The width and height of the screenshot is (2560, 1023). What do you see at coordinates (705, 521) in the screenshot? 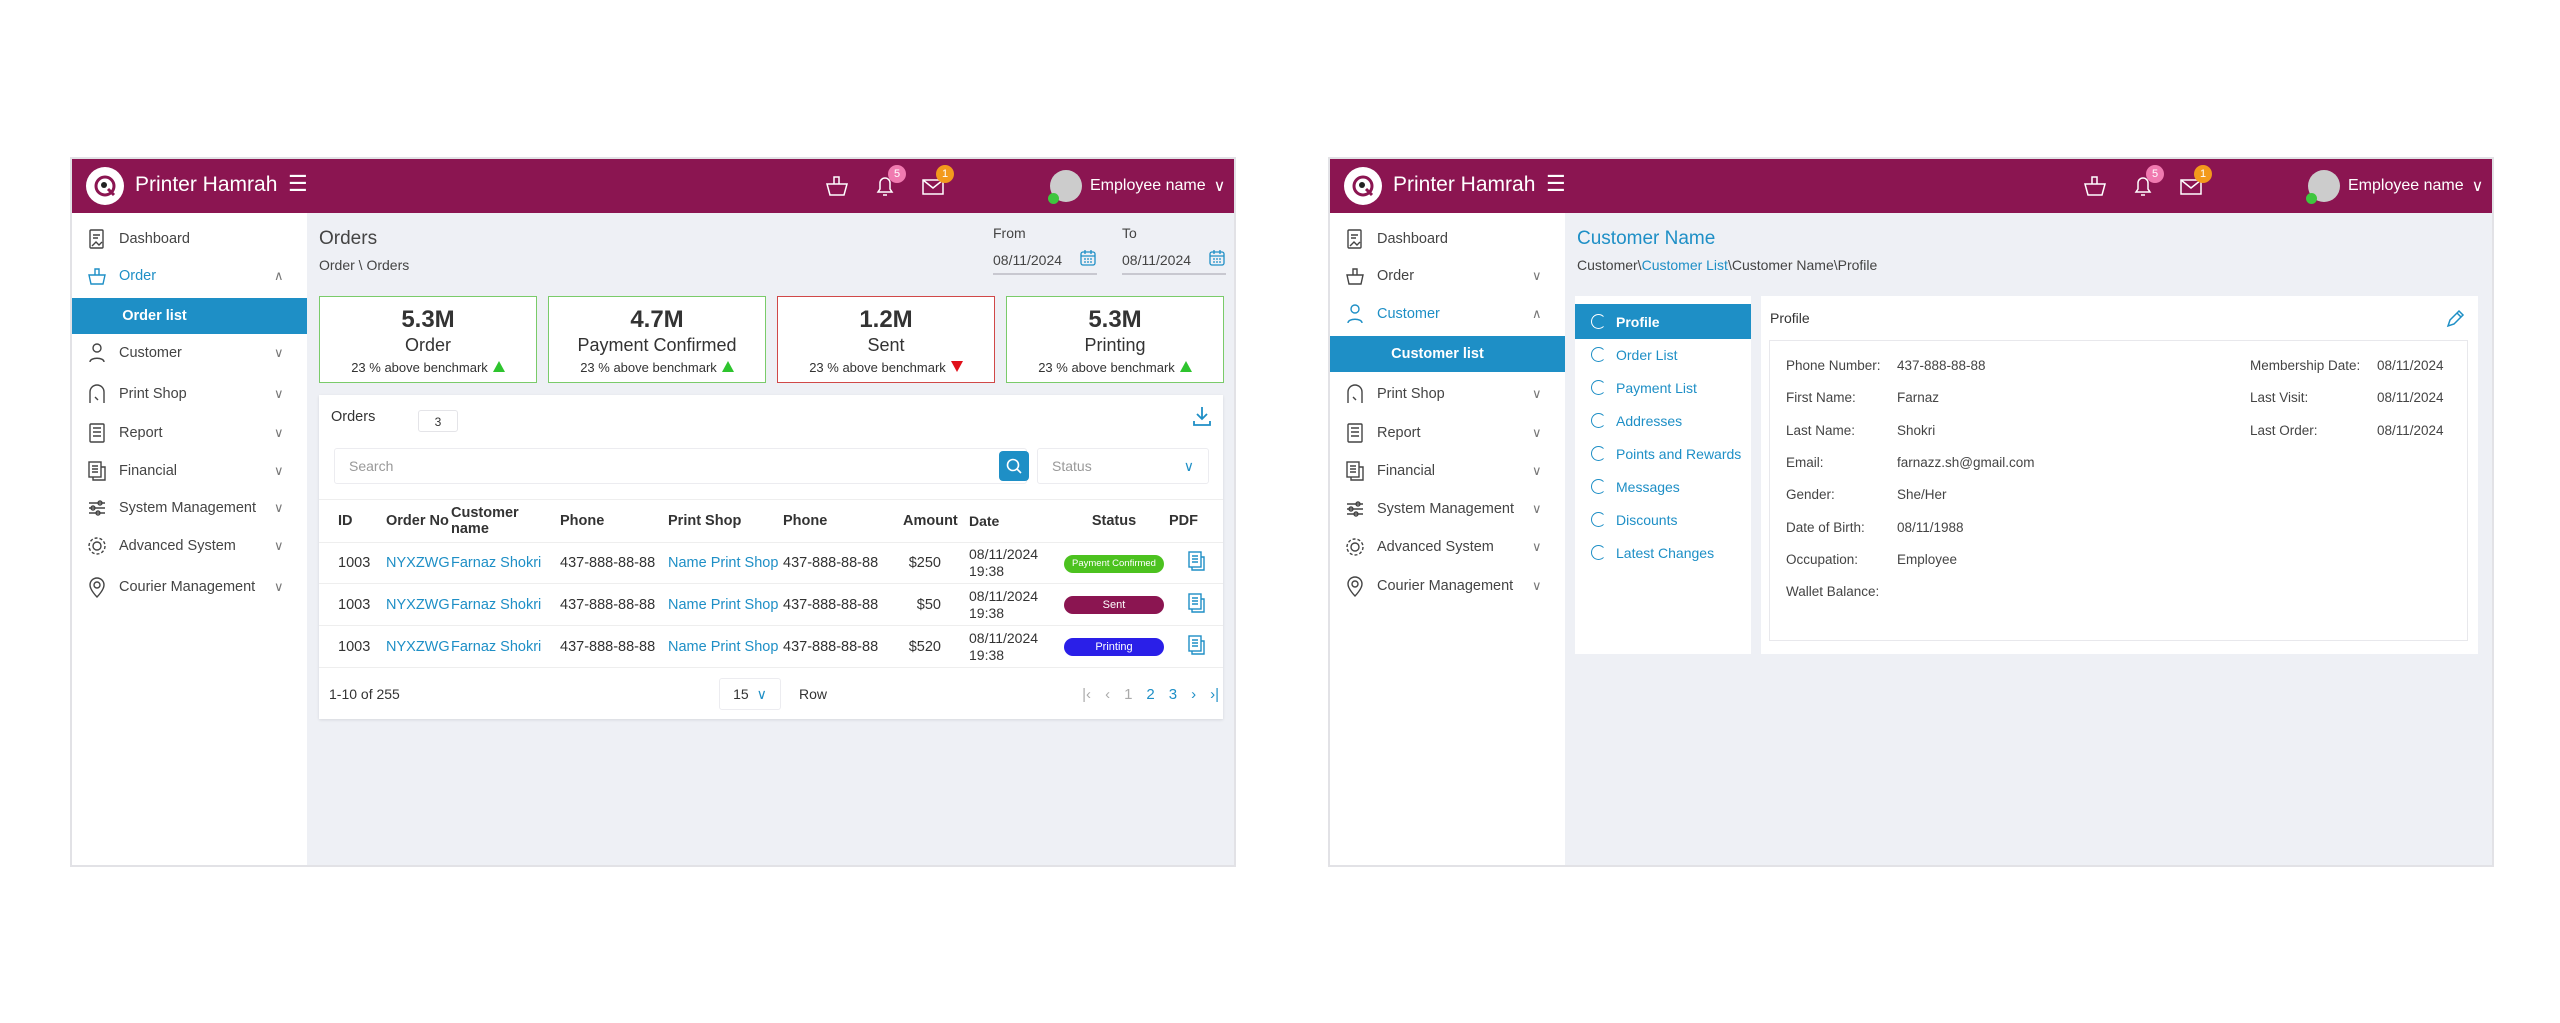
I see `column-header: Print Shop` at bounding box center [705, 521].